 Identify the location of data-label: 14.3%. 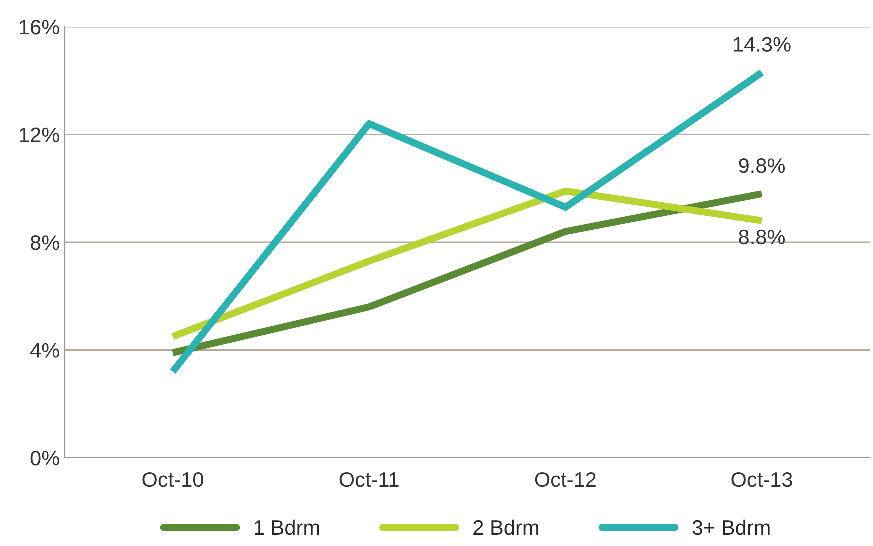
(762, 44).